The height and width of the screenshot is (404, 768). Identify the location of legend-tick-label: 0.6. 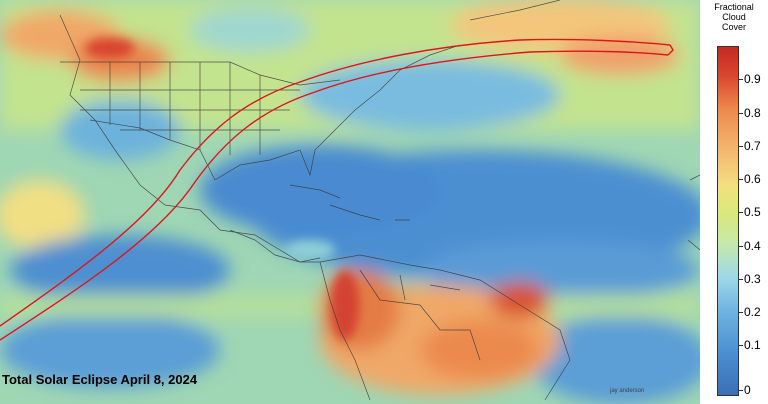
(752, 179).